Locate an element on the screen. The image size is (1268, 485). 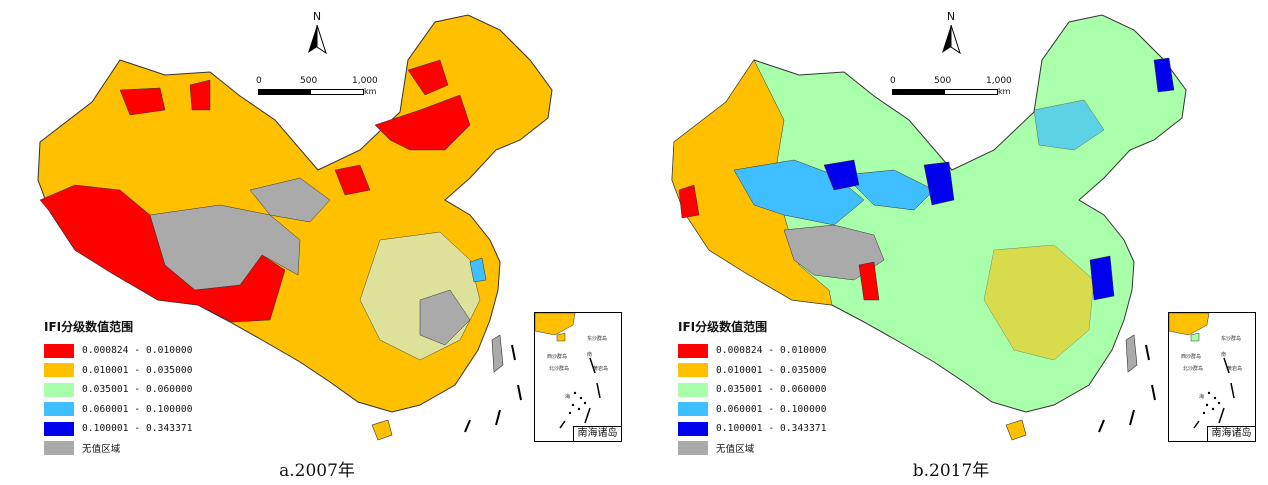
legend-label: 0.060001 - 0.100000 is located at coordinates (771, 409).